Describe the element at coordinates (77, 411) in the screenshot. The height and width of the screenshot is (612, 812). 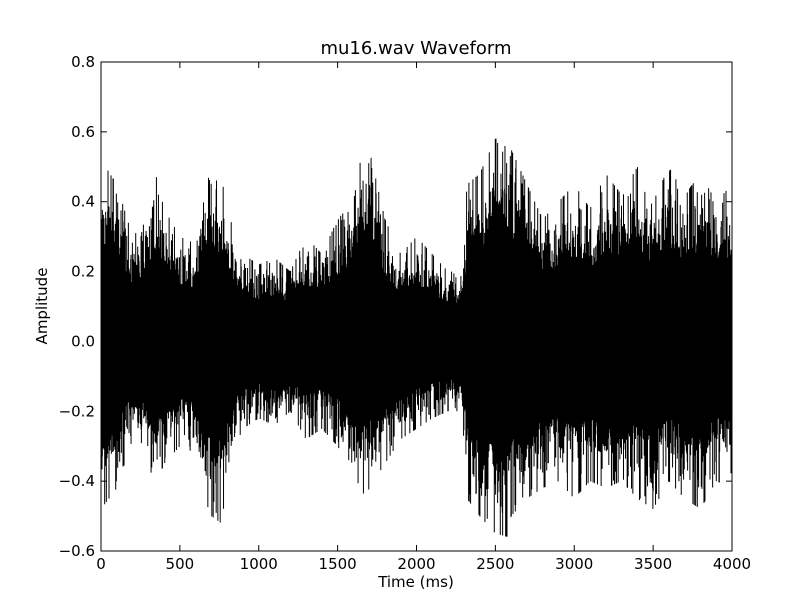
I see `y-tick-label: −0.2` at that location.